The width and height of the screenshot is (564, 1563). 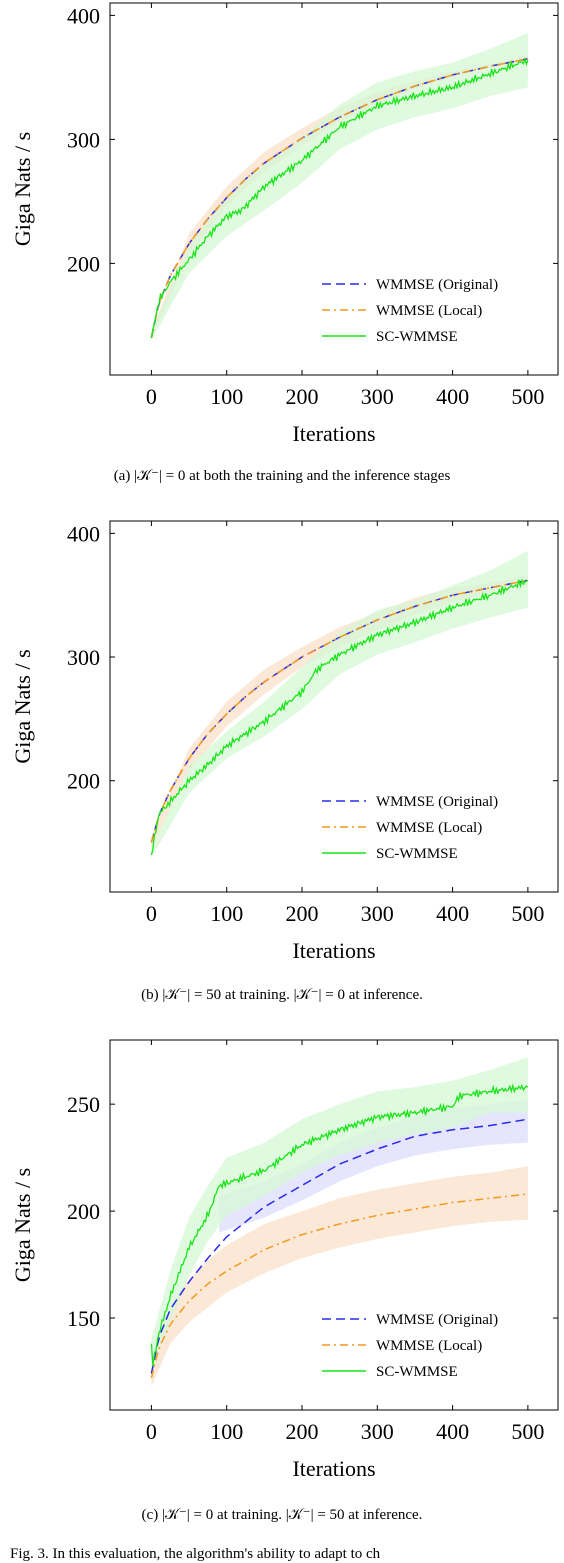 I want to click on y-tick-label: 150, so click(x=83, y=1318).